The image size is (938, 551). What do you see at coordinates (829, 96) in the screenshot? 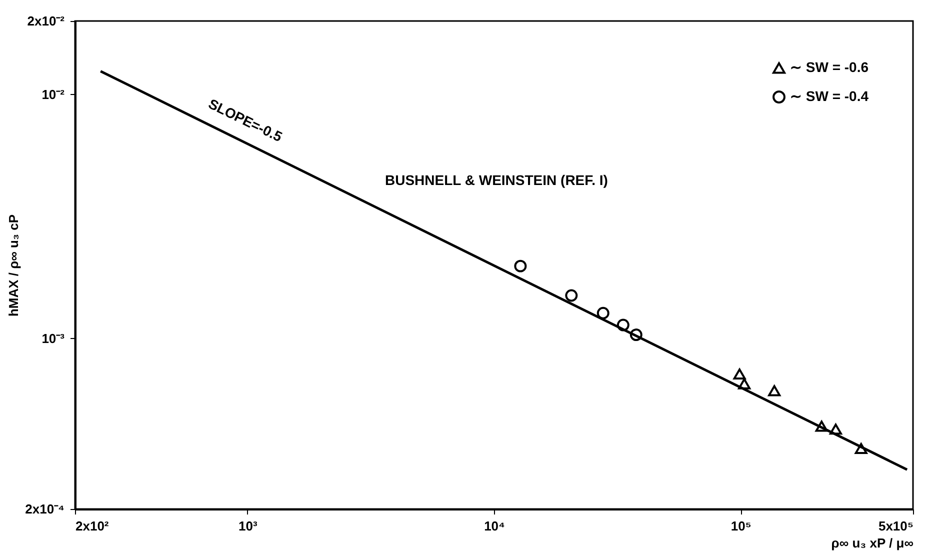
I see `legend-label: ∼ SW = -0.4` at bounding box center [829, 96].